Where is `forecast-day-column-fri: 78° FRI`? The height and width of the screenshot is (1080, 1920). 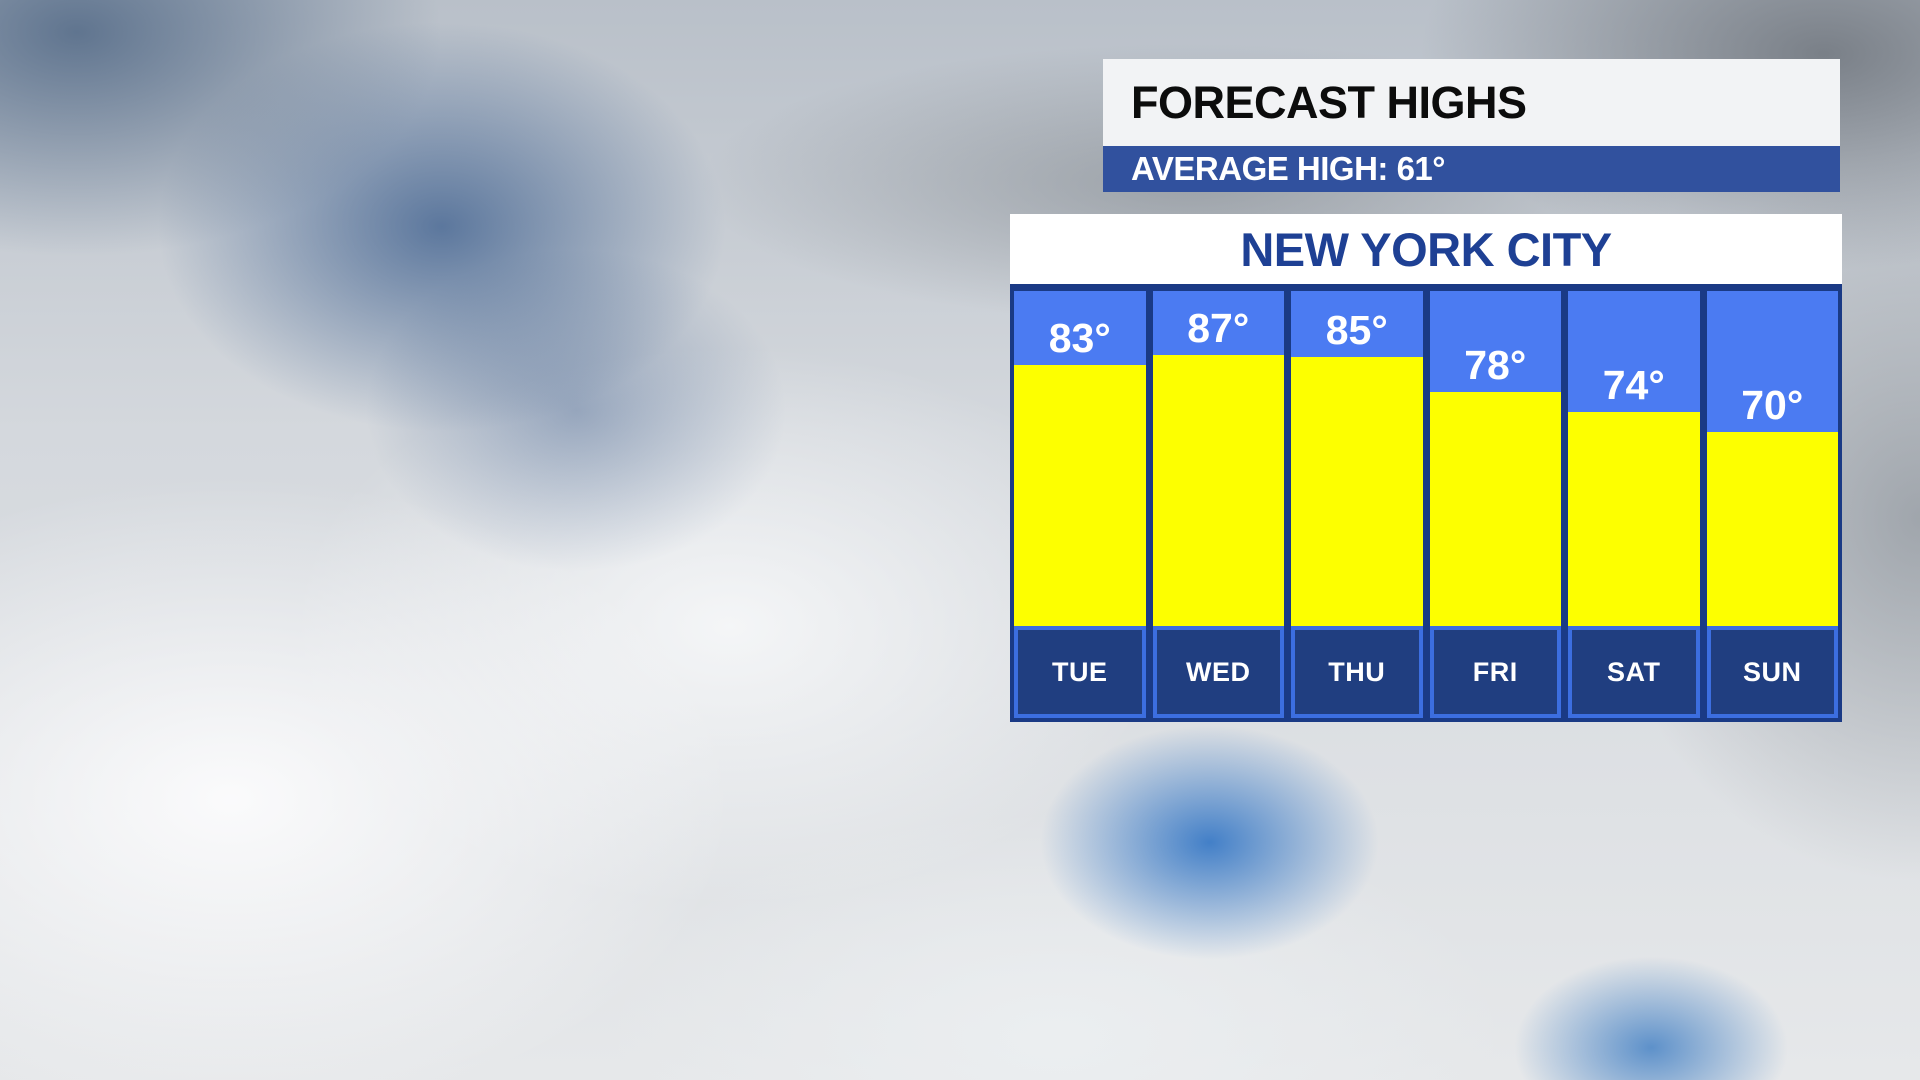 forecast-day-column-fri: 78° FRI is located at coordinates (1495, 504).